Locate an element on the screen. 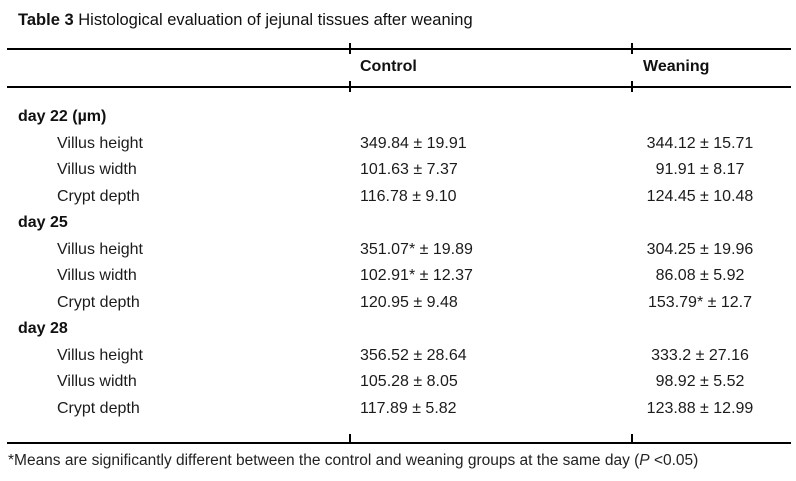 The height and width of the screenshot is (481, 796). weaning-value: 304.25 ± 19.96 is located at coordinates (700, 249).